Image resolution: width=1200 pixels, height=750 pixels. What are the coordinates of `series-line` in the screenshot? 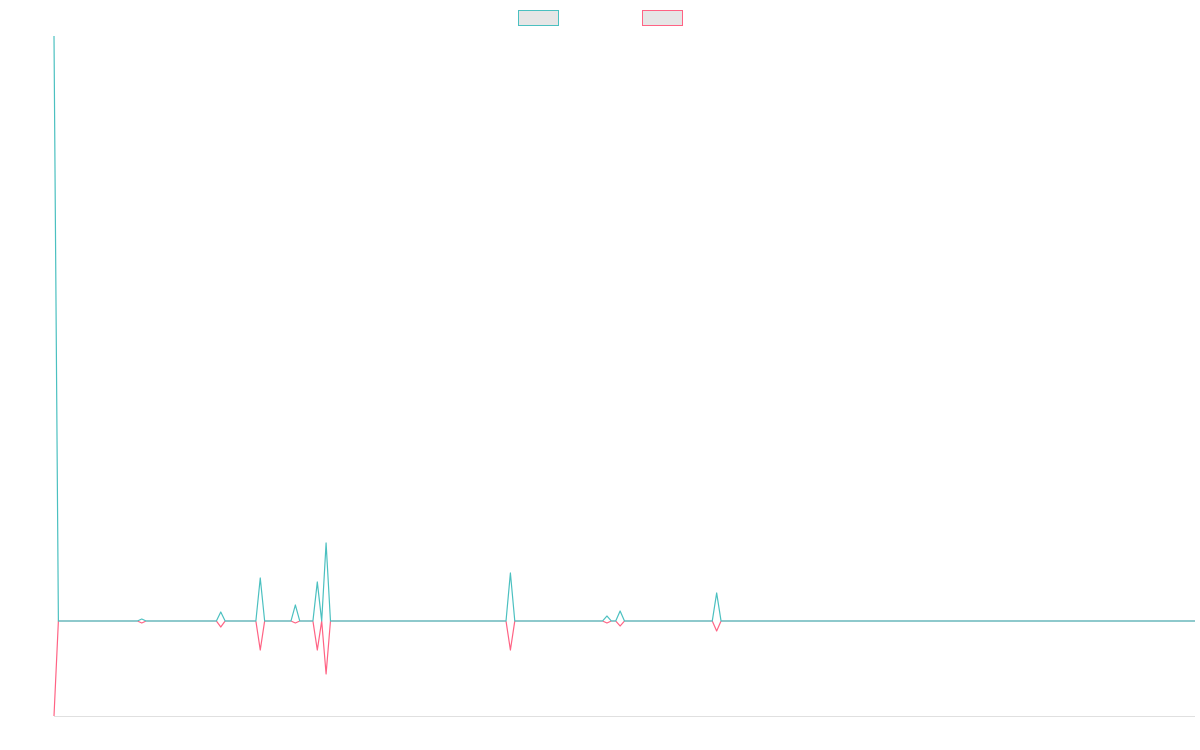 It's located at (624, 668).